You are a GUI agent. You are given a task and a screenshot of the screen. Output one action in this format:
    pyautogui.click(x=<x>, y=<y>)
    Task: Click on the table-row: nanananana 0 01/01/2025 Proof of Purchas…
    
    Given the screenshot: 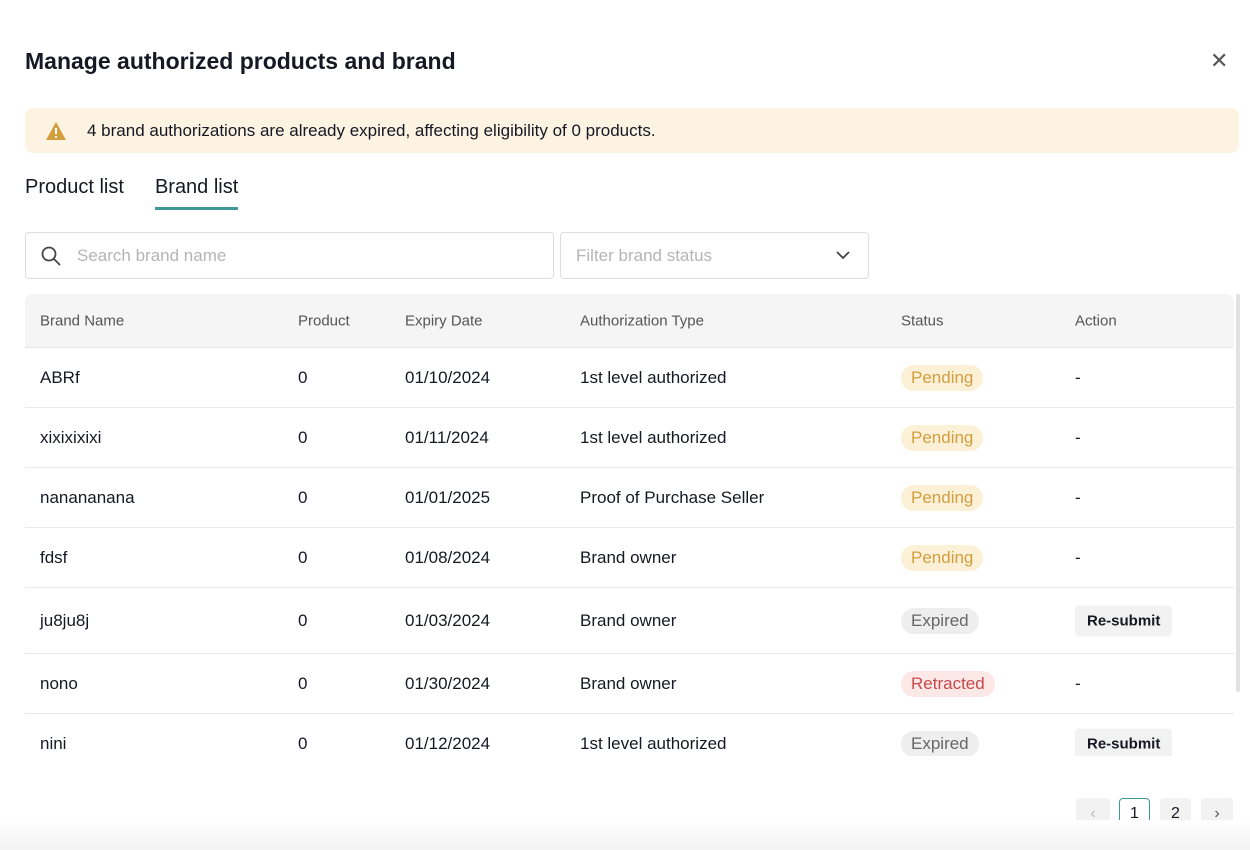 What is the action you would take?
    pyautogui.click(x=629, y=498)
    